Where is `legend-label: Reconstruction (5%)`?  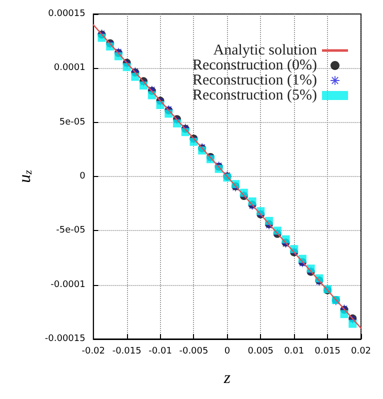 legend-label: Reconstruction (5%) is located at coordinates (254, 96).